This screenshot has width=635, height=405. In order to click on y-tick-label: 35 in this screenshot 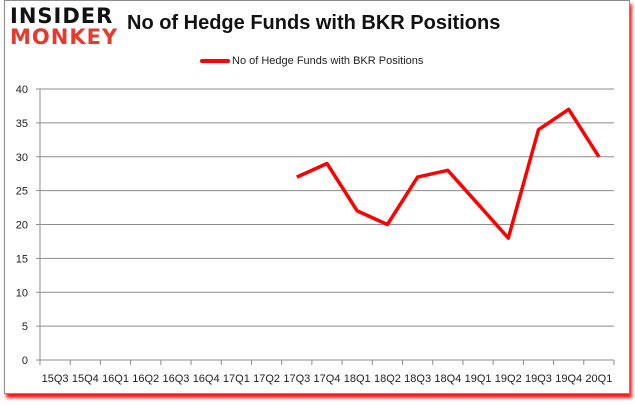, I will do `click(22, 124)`.